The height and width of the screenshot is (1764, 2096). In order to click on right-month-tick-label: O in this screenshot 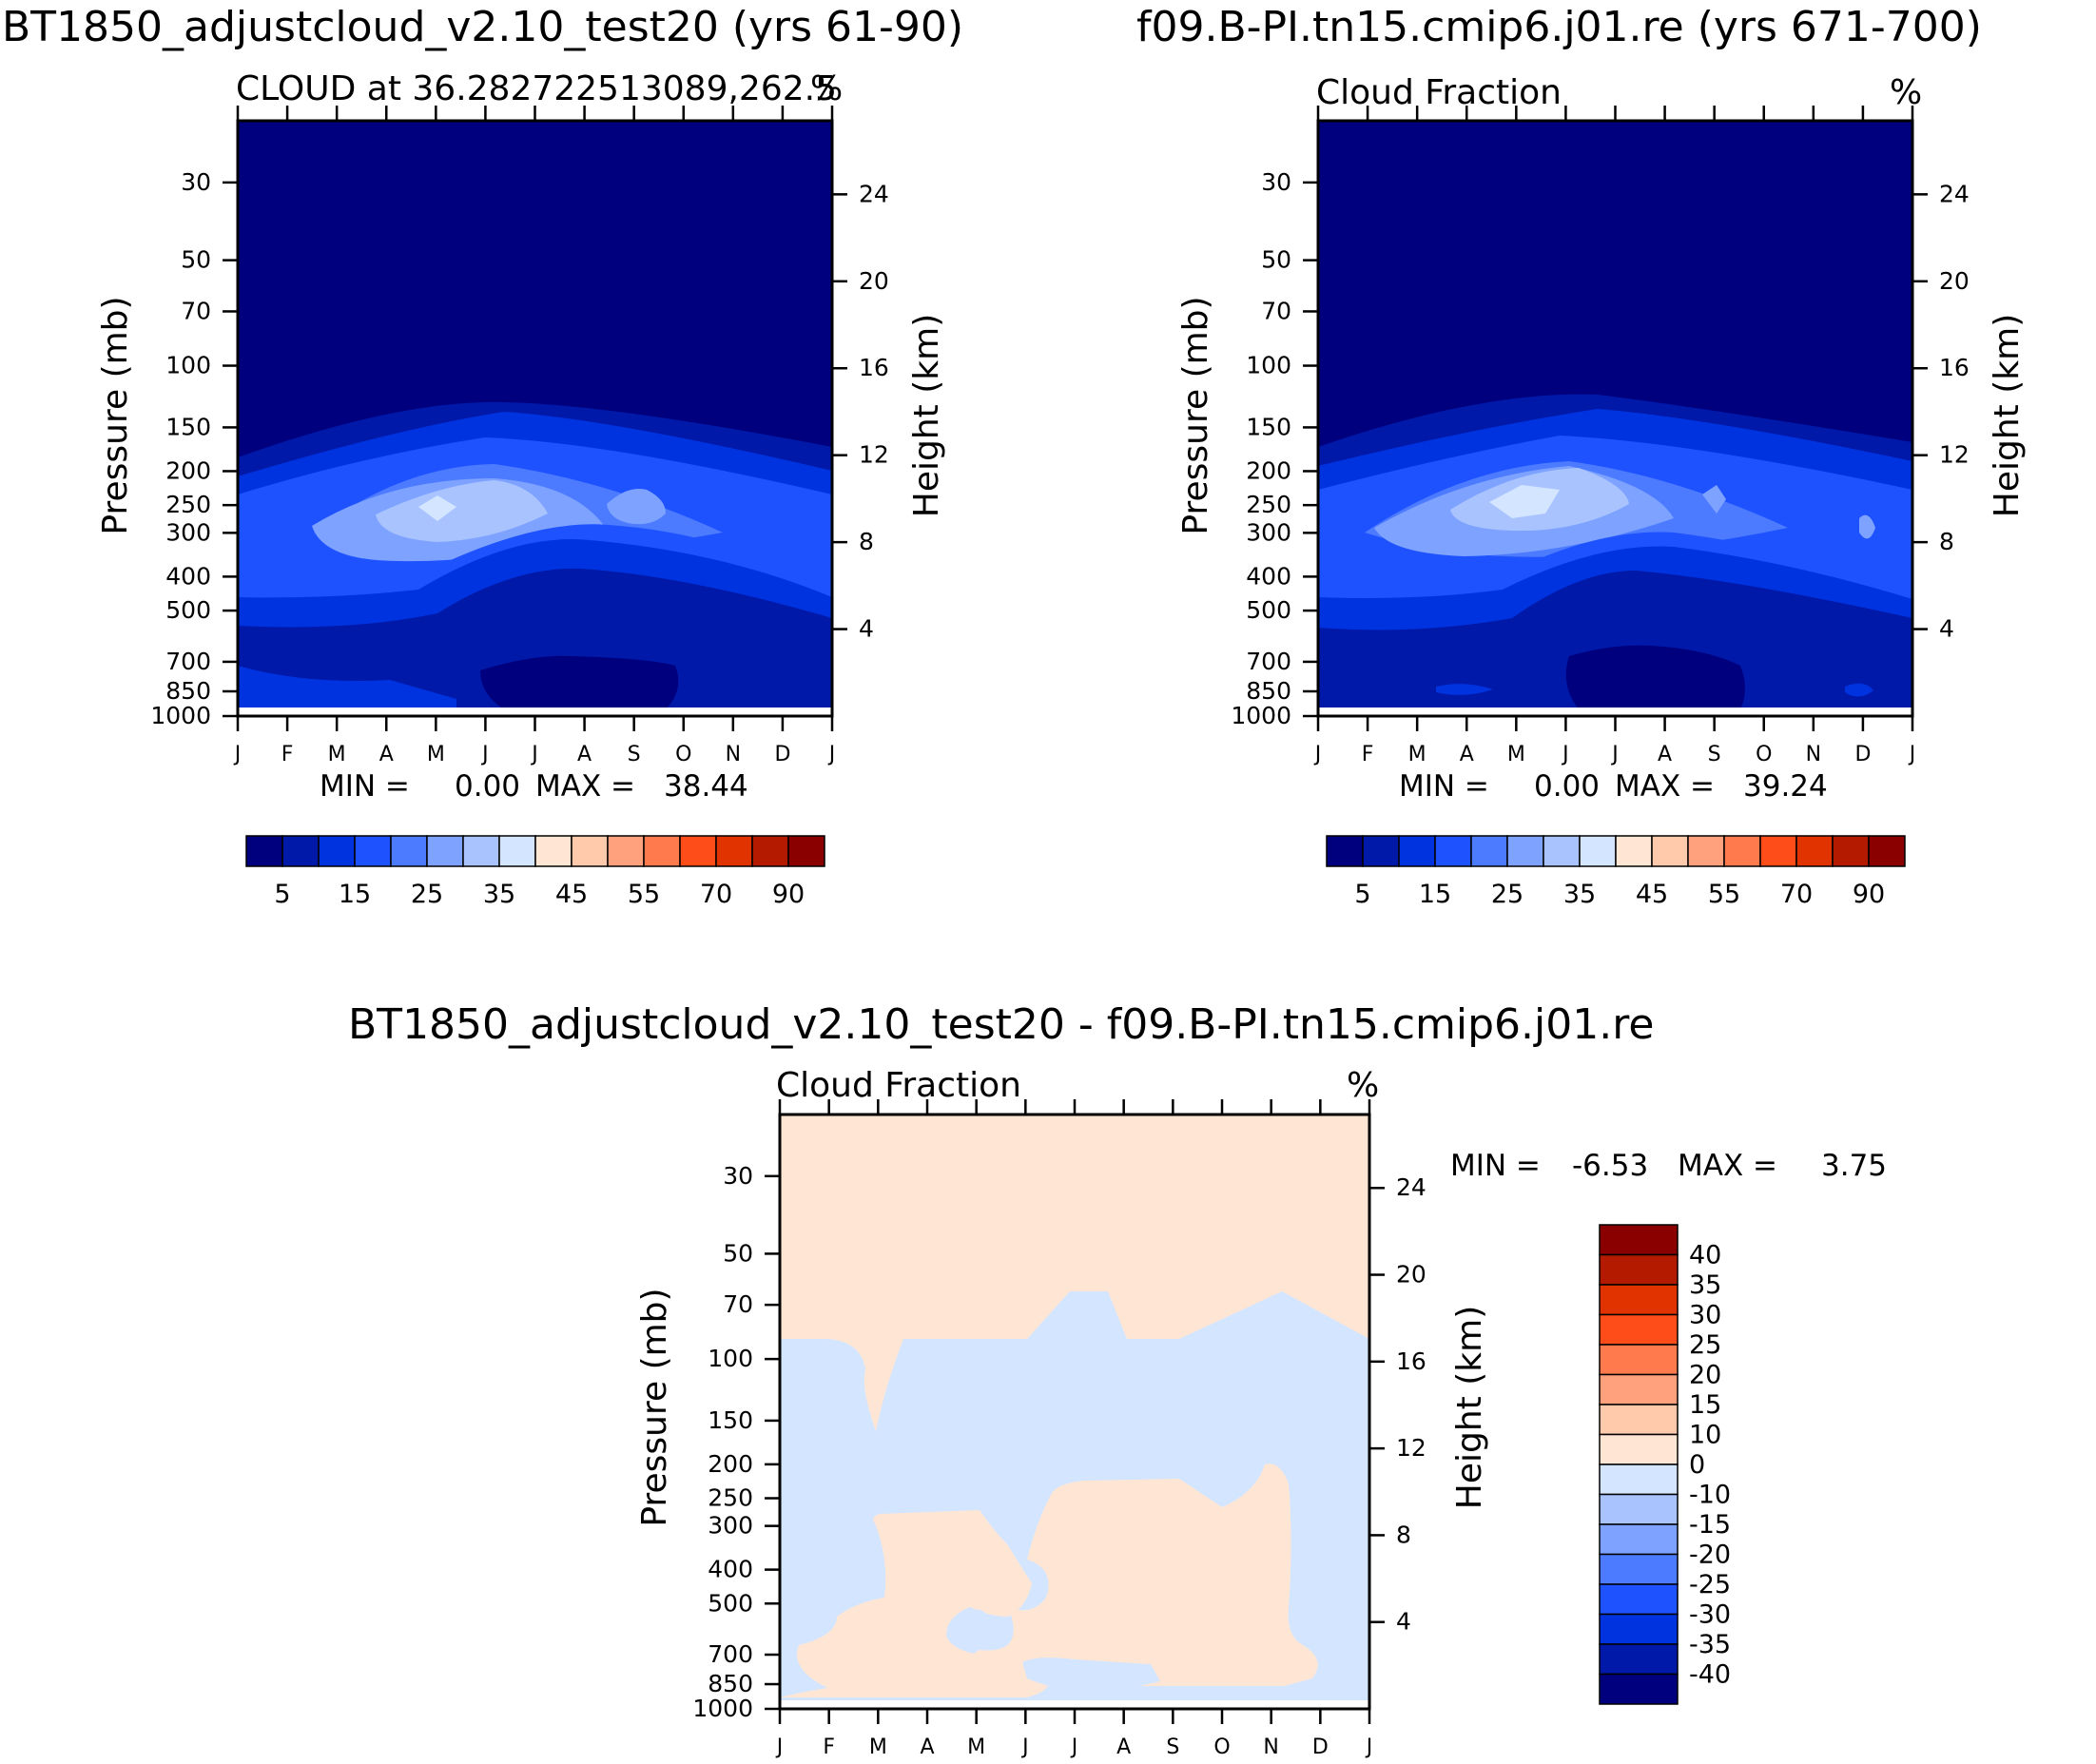, I will do `click(1764, 754)`.